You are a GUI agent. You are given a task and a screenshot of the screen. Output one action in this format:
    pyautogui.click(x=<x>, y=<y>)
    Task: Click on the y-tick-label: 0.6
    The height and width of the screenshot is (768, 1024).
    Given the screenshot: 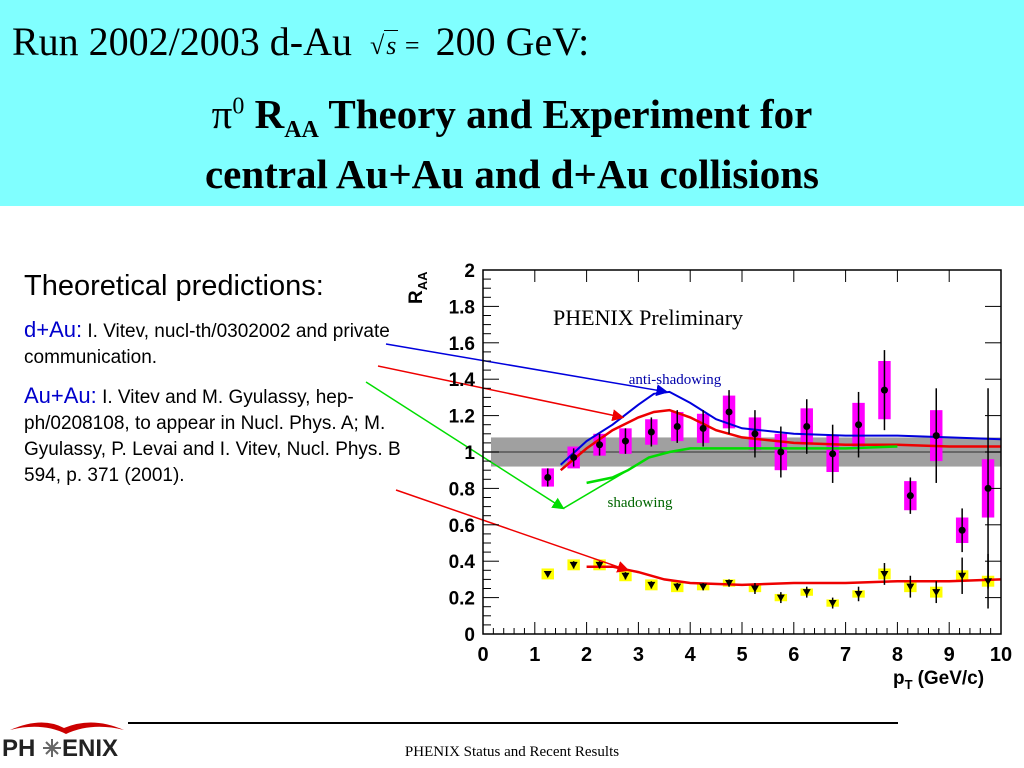 What is the action you would take?
    pyautogui.click(x=462, y=526)
    